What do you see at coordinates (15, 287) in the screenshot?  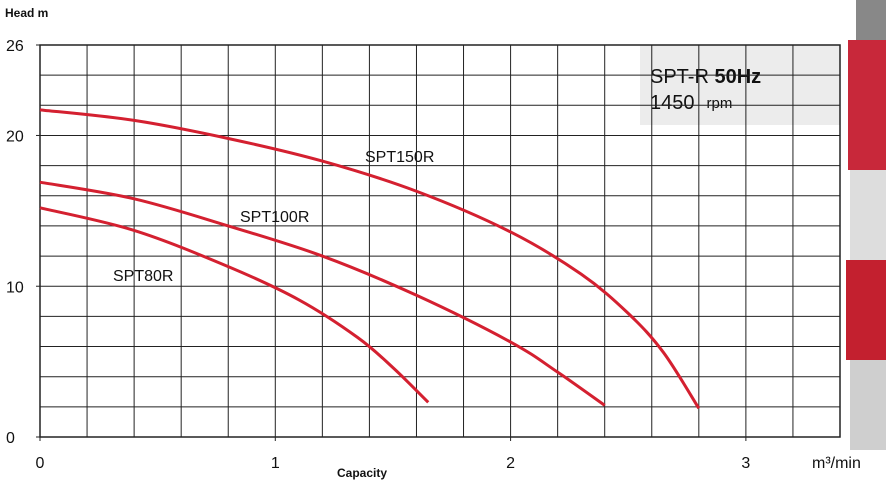 I see `y-tick-label: 10` at bounding box center [15, 287].